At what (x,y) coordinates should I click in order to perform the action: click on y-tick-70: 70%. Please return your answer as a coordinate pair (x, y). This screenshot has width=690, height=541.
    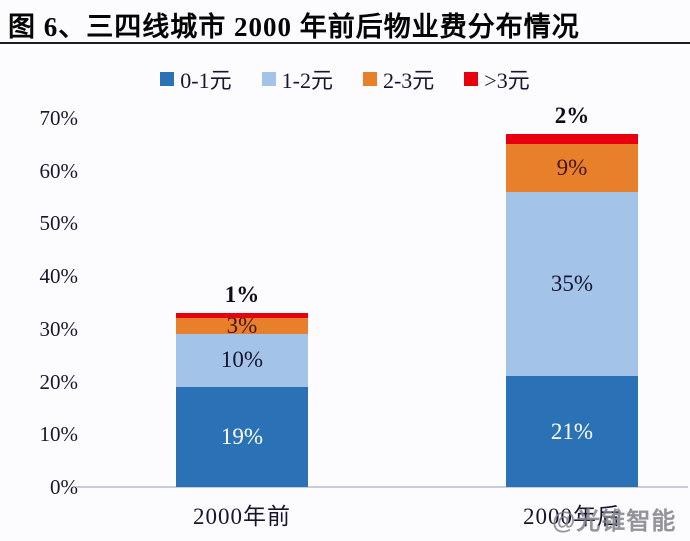
    Looking at the image, I should click on (59, 118).